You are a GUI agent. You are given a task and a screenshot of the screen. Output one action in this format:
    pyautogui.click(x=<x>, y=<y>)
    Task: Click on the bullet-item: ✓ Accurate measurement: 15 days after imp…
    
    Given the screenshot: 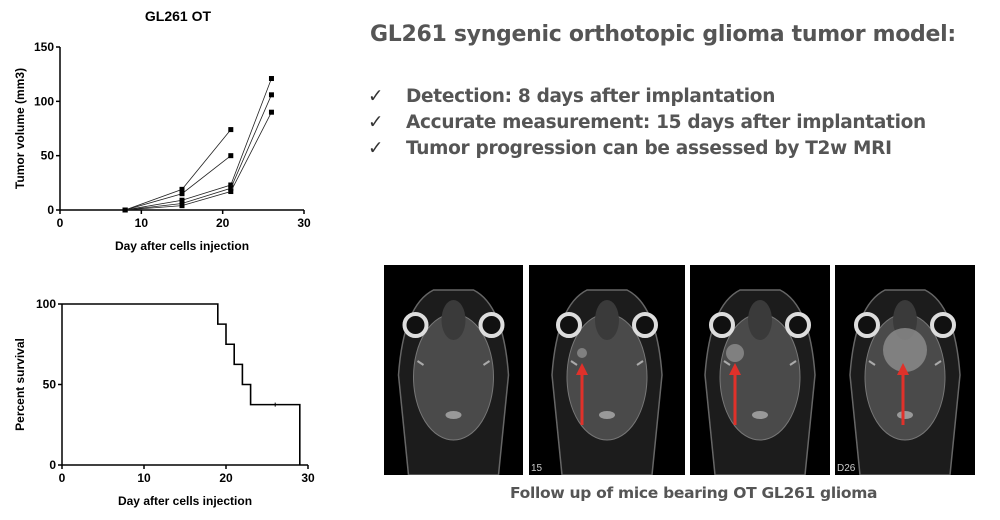 What is the action you would take?
    pyautogui.click(x=647, y=125)
    